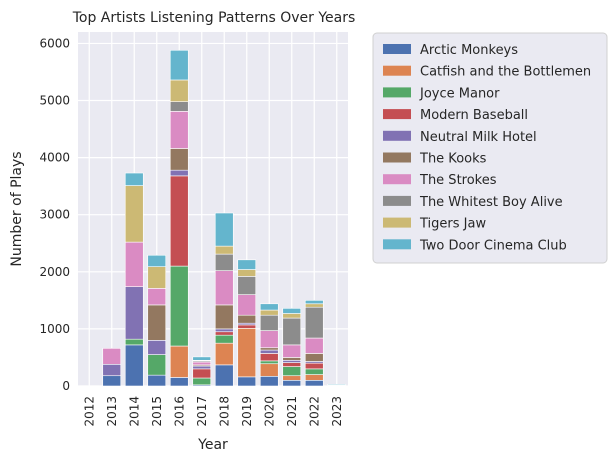 This screenshot has width=612, height=463. Describe the element at coordinates (89, 411) in the screenshot. I see `x-tick-label: 2012` at that location.